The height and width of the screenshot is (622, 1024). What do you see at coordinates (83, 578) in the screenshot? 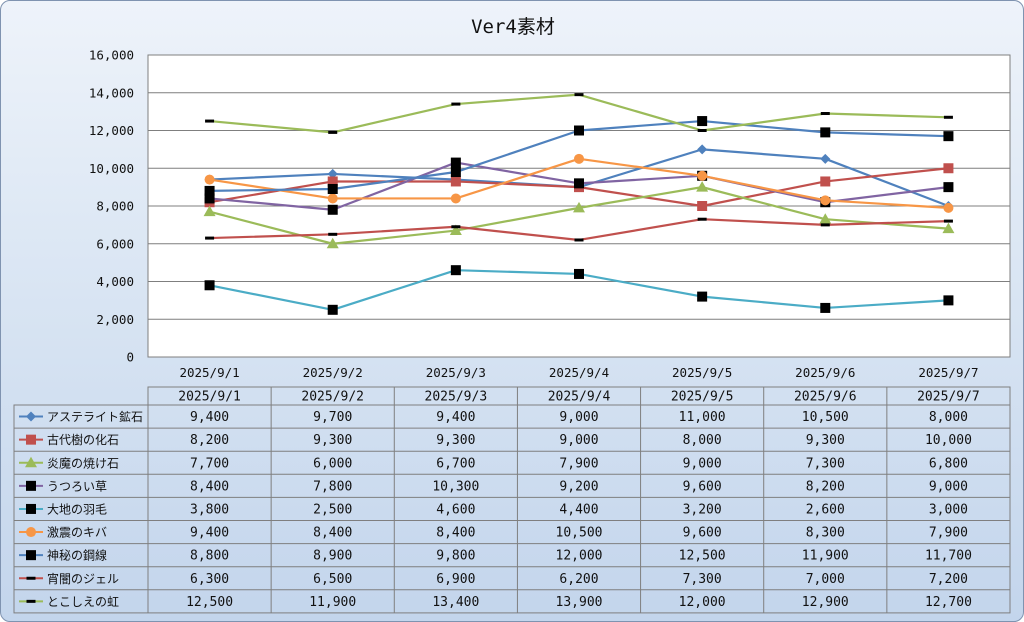
I see `table-row-label: 宵闇のジェル` at bounding box center [83, 578].